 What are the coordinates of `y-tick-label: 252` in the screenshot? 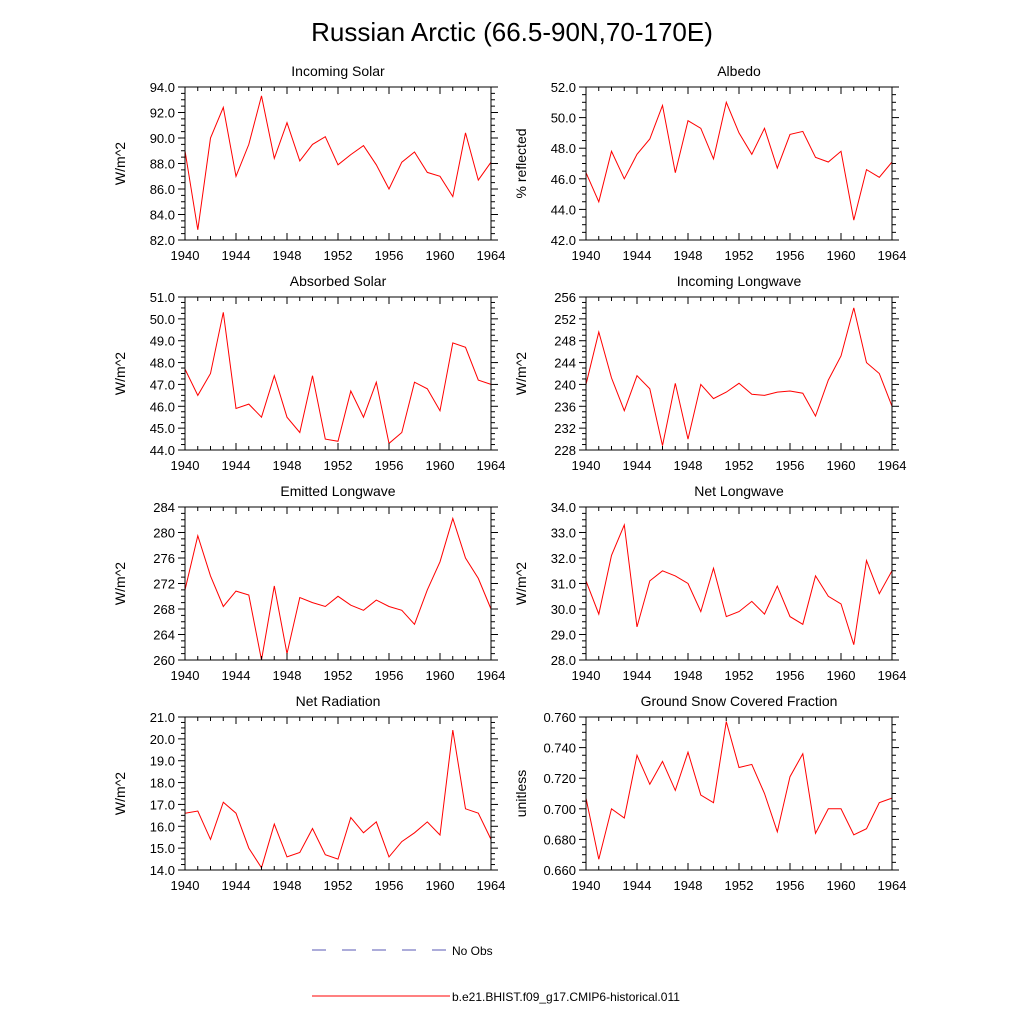 It's located at (565, 319).